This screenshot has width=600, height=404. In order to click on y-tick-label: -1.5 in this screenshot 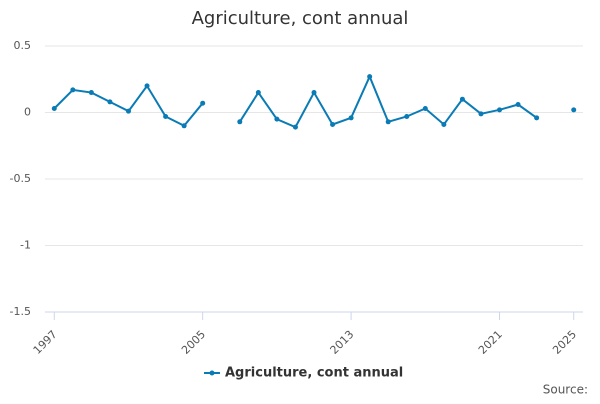, I will do `click(20, 311)`.